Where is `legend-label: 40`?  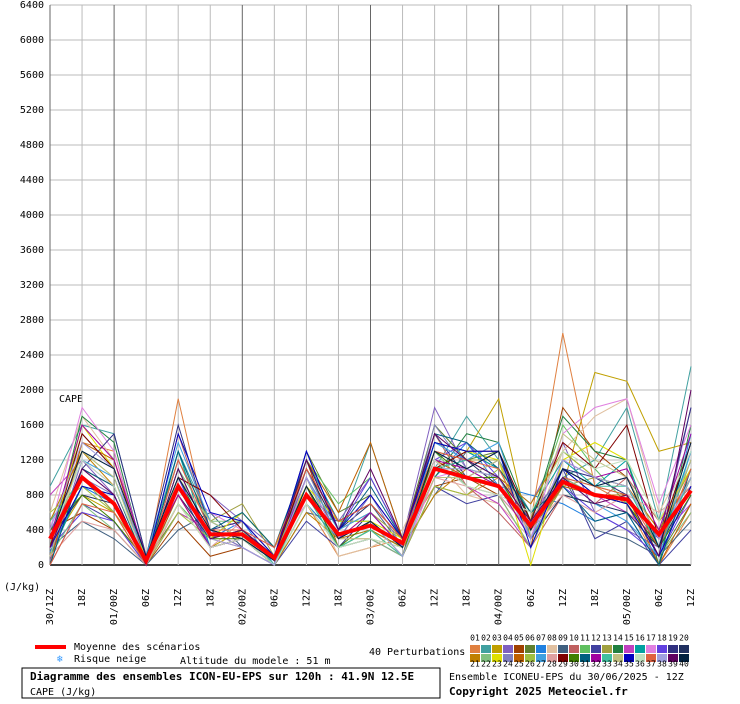 legend-label: 40 is located at coordinates (684, 664).